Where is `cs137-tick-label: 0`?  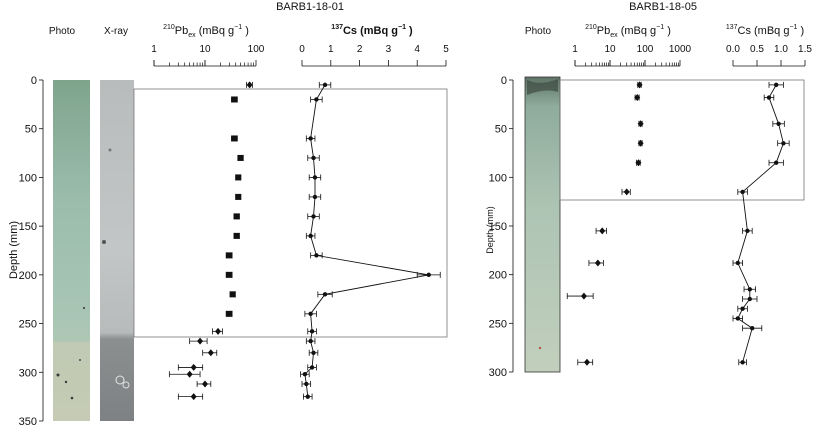
cs137-tick-label: 0 is located at coordinates (302, 49).